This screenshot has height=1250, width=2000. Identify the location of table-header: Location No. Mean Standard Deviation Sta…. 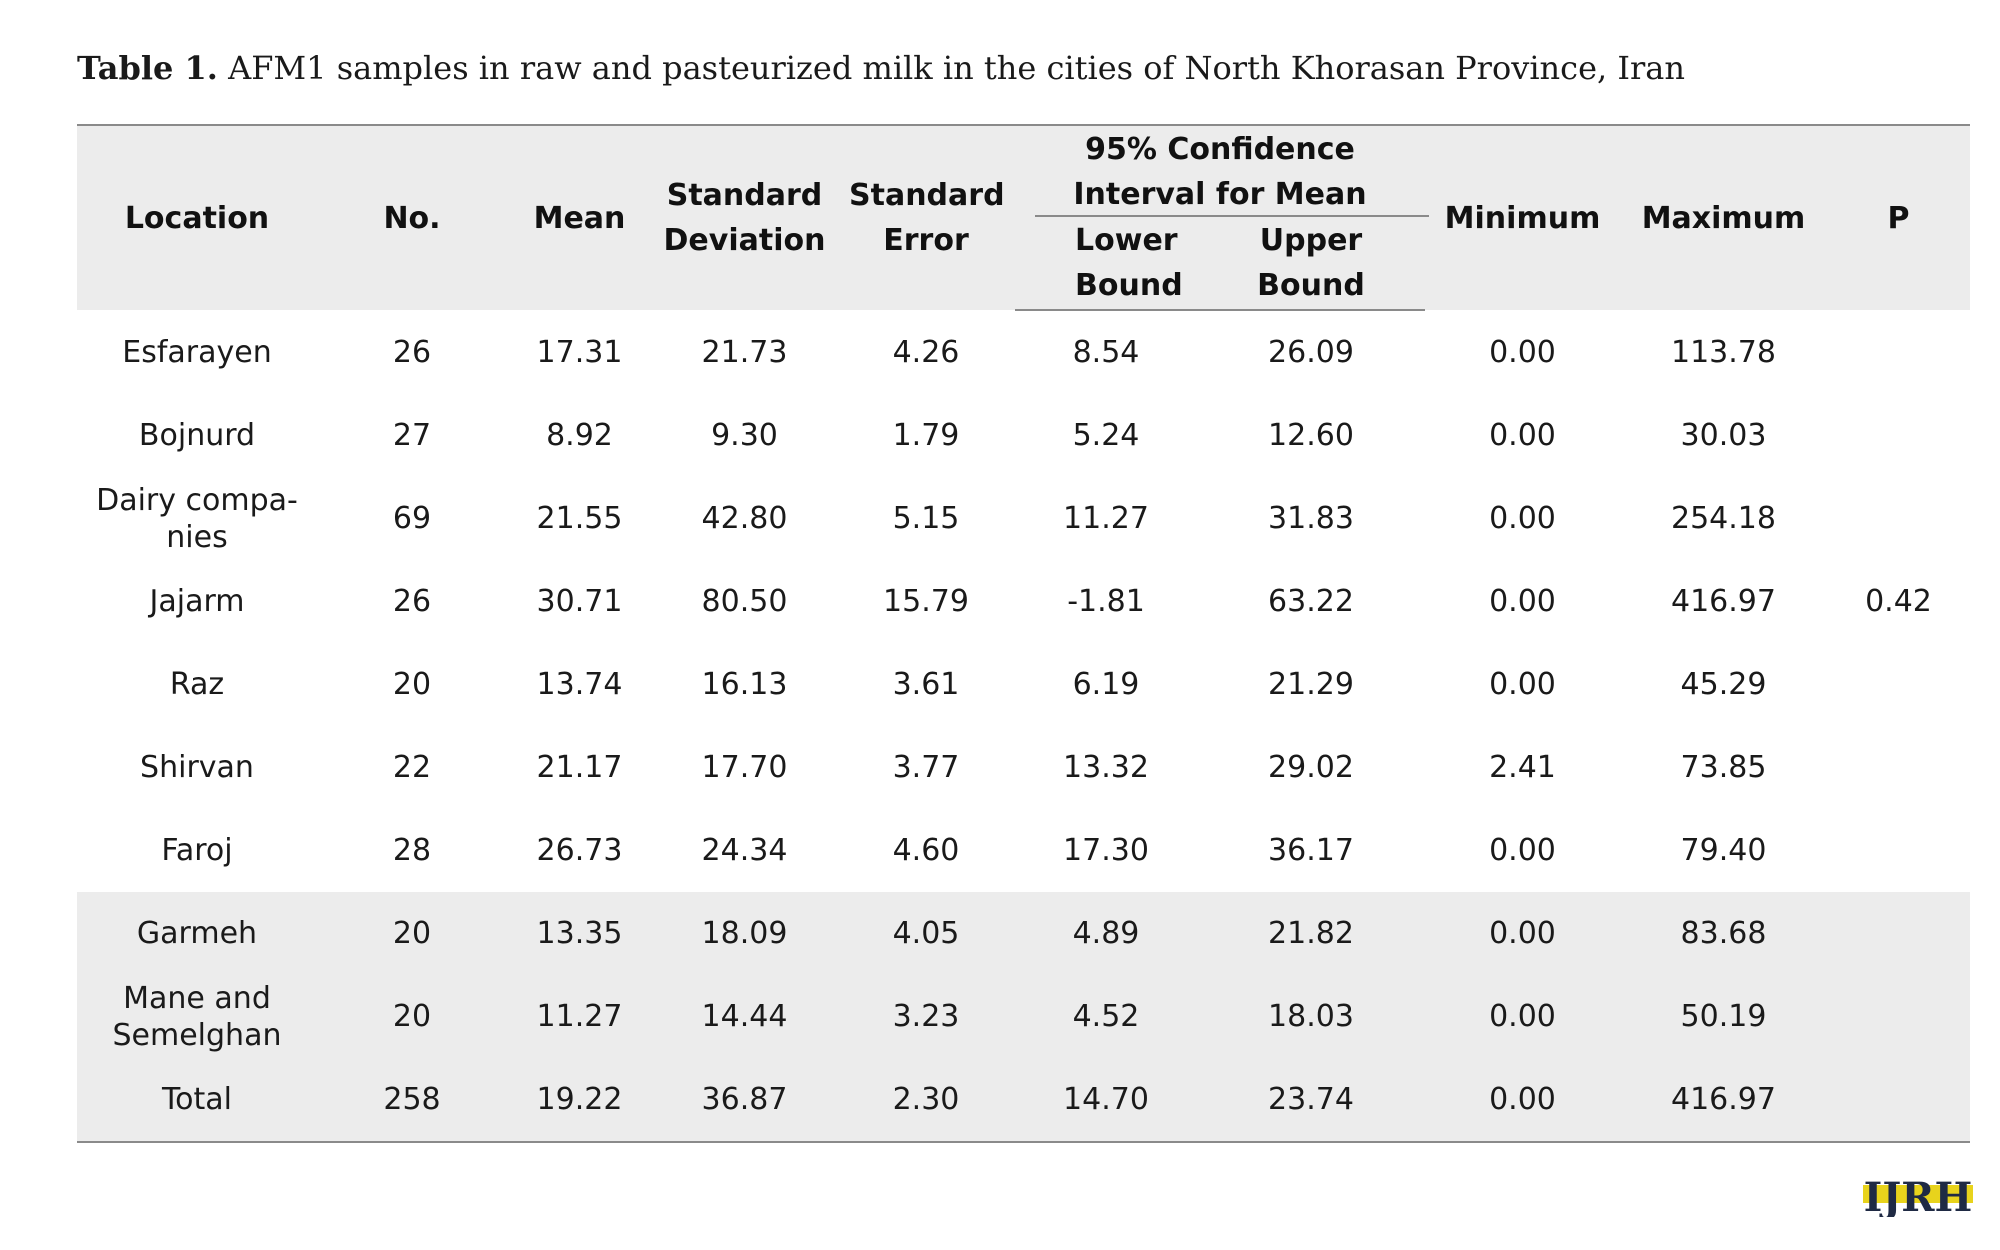
(1023, 217).